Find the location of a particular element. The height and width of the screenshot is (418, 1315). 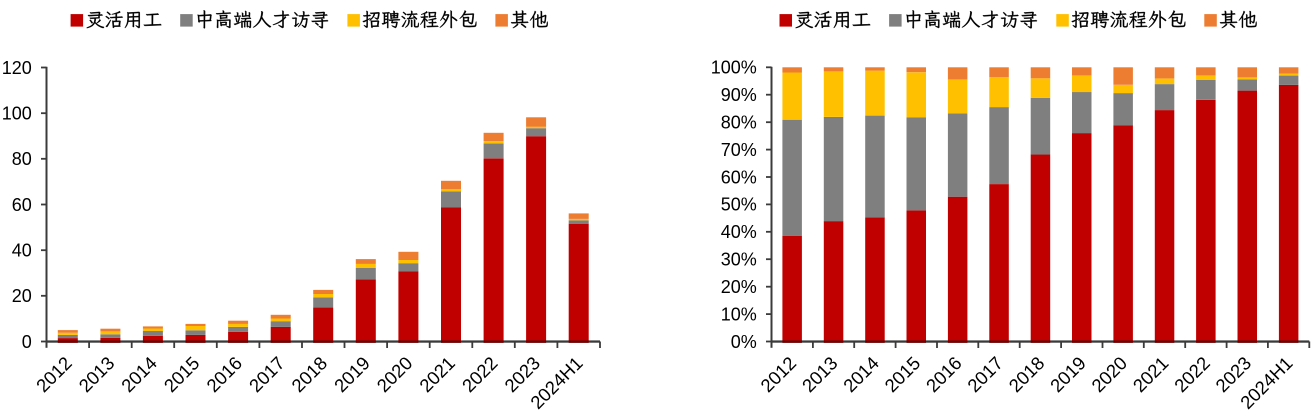

svg-text: 80 is located at coordinates (22, 159).